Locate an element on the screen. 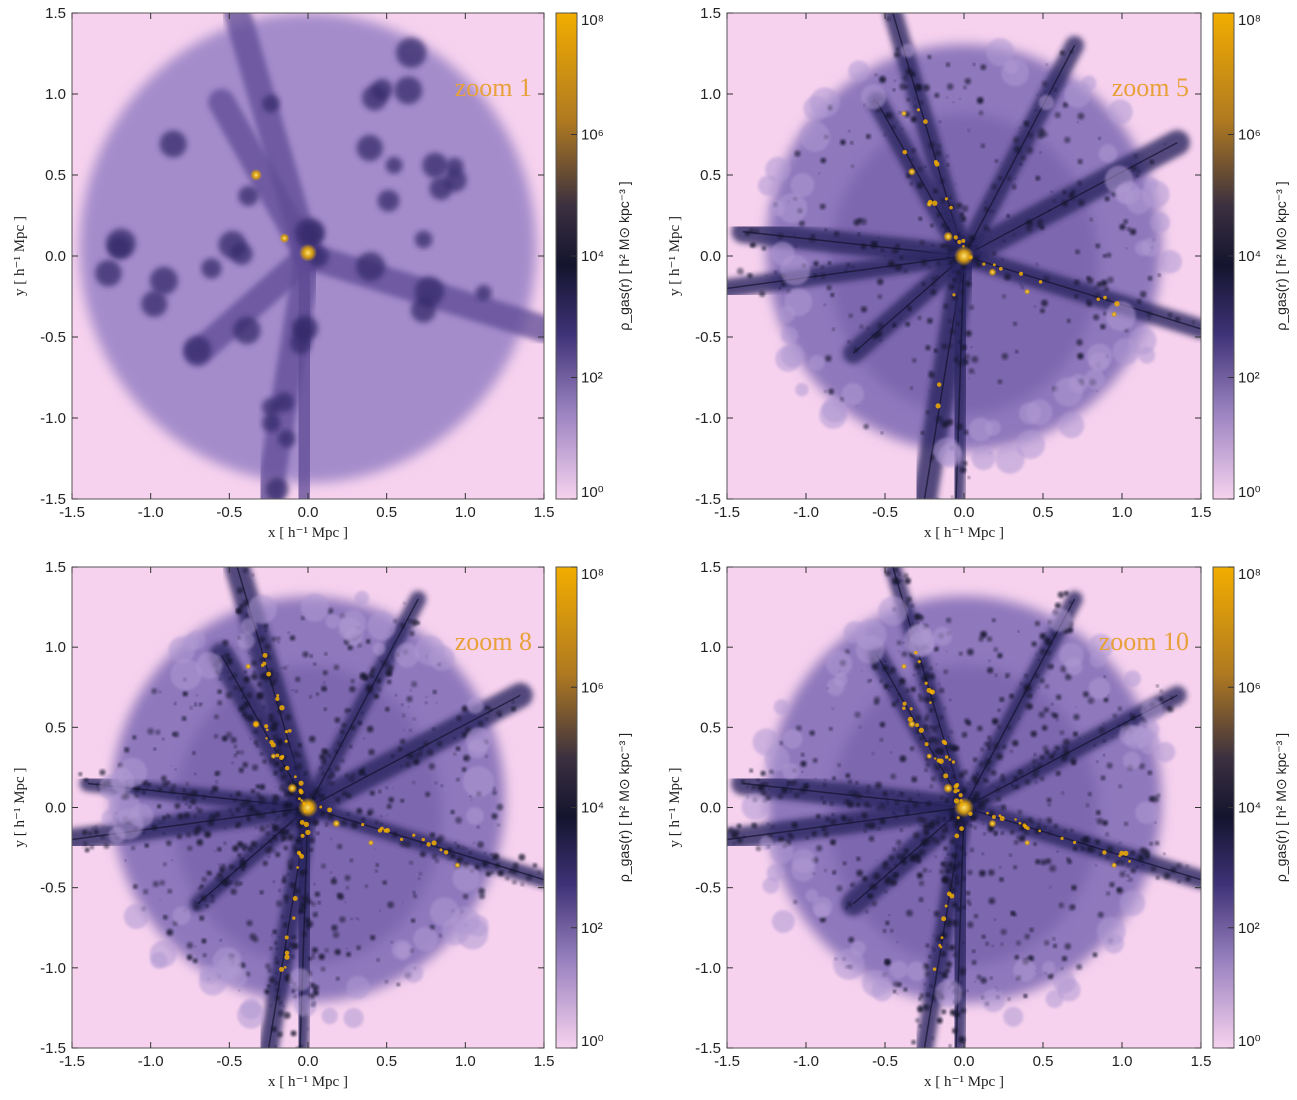 This screenshot has height=1100, width=1297. panel-label: zoom 1 is located at coordinates (493, 87).